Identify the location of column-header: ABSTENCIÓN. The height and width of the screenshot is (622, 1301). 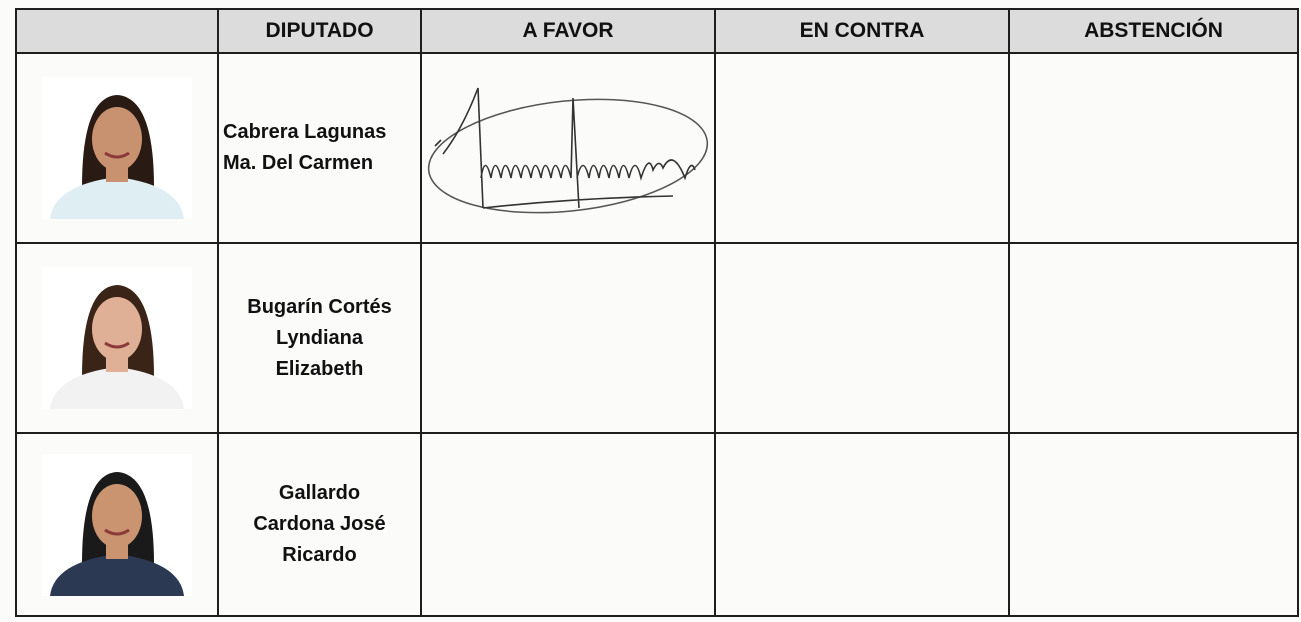
(1153, 31).